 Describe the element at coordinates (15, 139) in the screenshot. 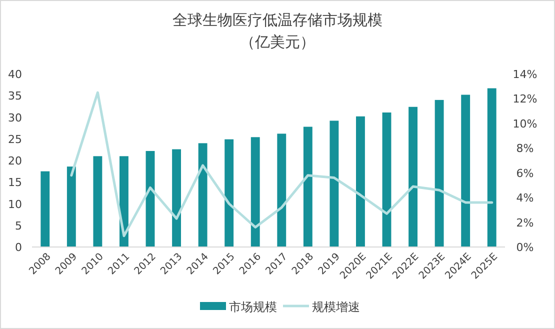

I see `y-tick-label: 25` at that location.